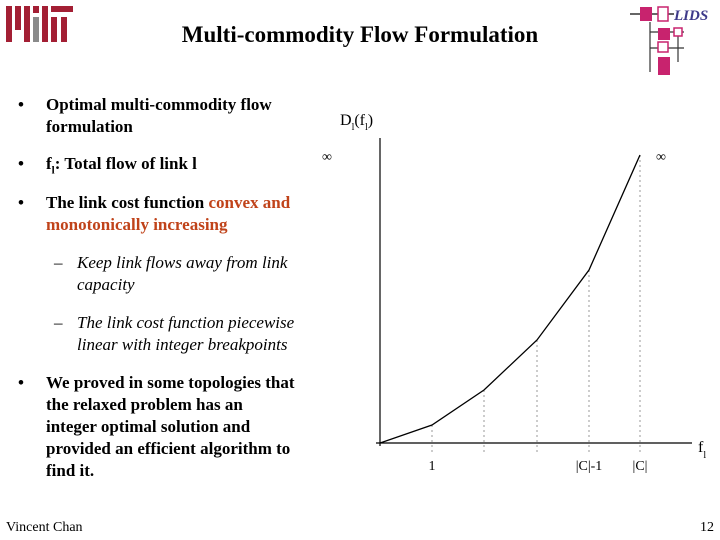 Image resolution: width=720 pixels, height=540 pixels. I want to click on monotonic-highlight: monotonically increasing, so click(137, 224).